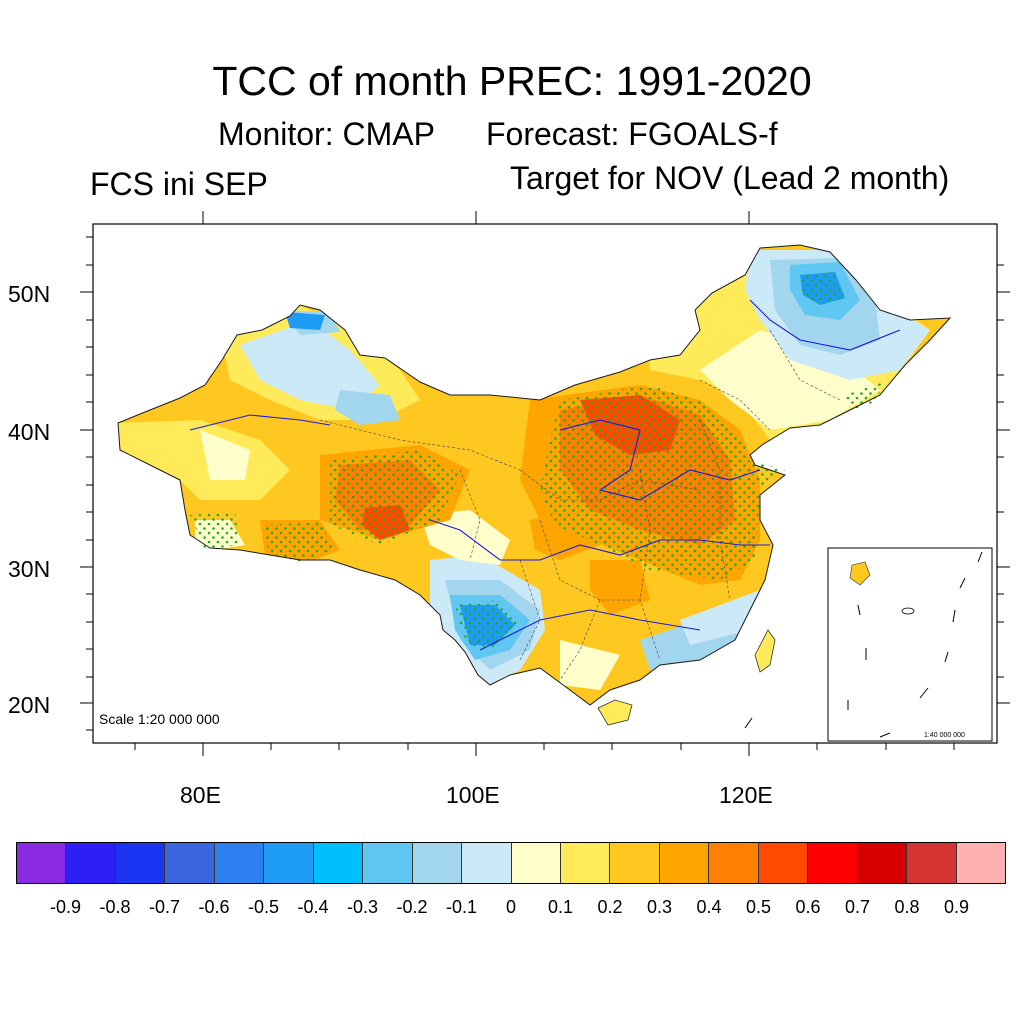 This screenshot has width=1024, height=1024. What do you see at coordinates (615, 712) in the screenshot?
I see `hainan-island` at bounding box center [615, 712].